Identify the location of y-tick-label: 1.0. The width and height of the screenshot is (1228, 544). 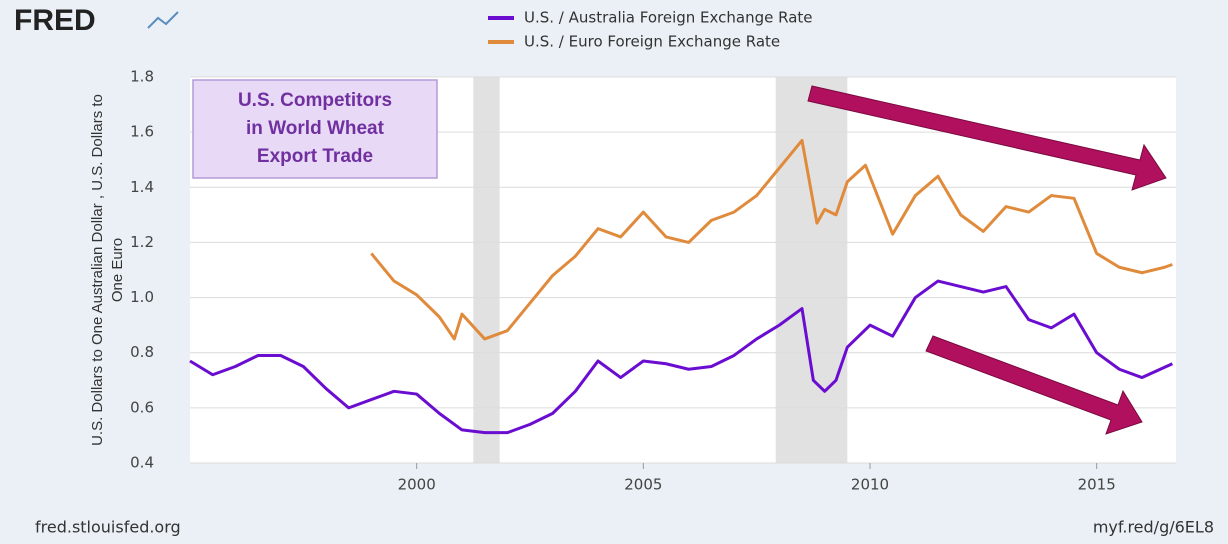
(142, 297).